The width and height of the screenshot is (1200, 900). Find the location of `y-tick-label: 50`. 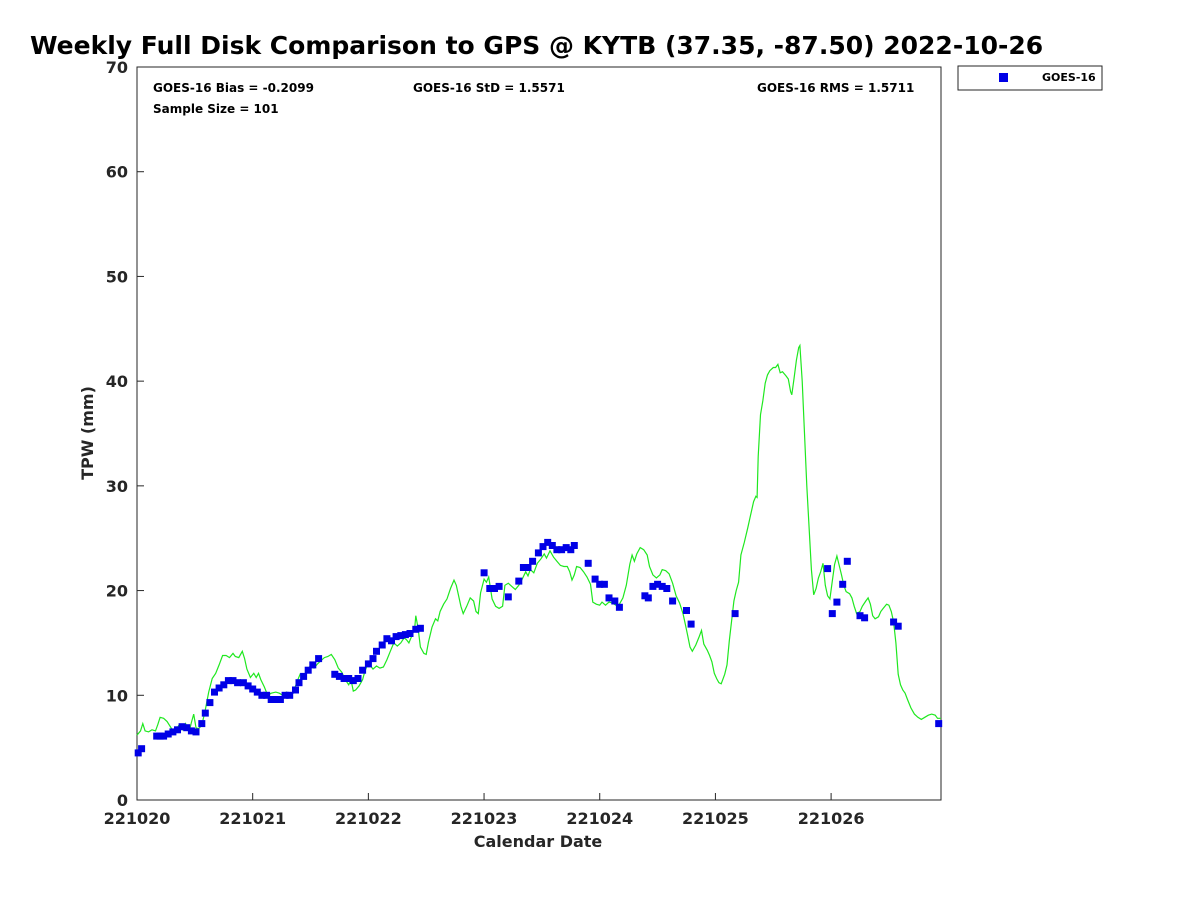

y-tick-label: 50 is located at coordinates (117, 276).